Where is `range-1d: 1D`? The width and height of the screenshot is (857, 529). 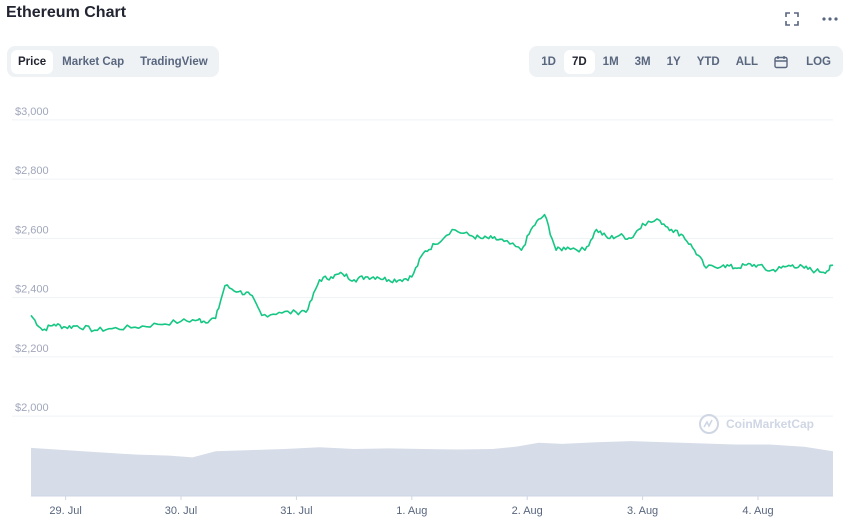 range-1d: 1D is located at coordinates (548, 61).